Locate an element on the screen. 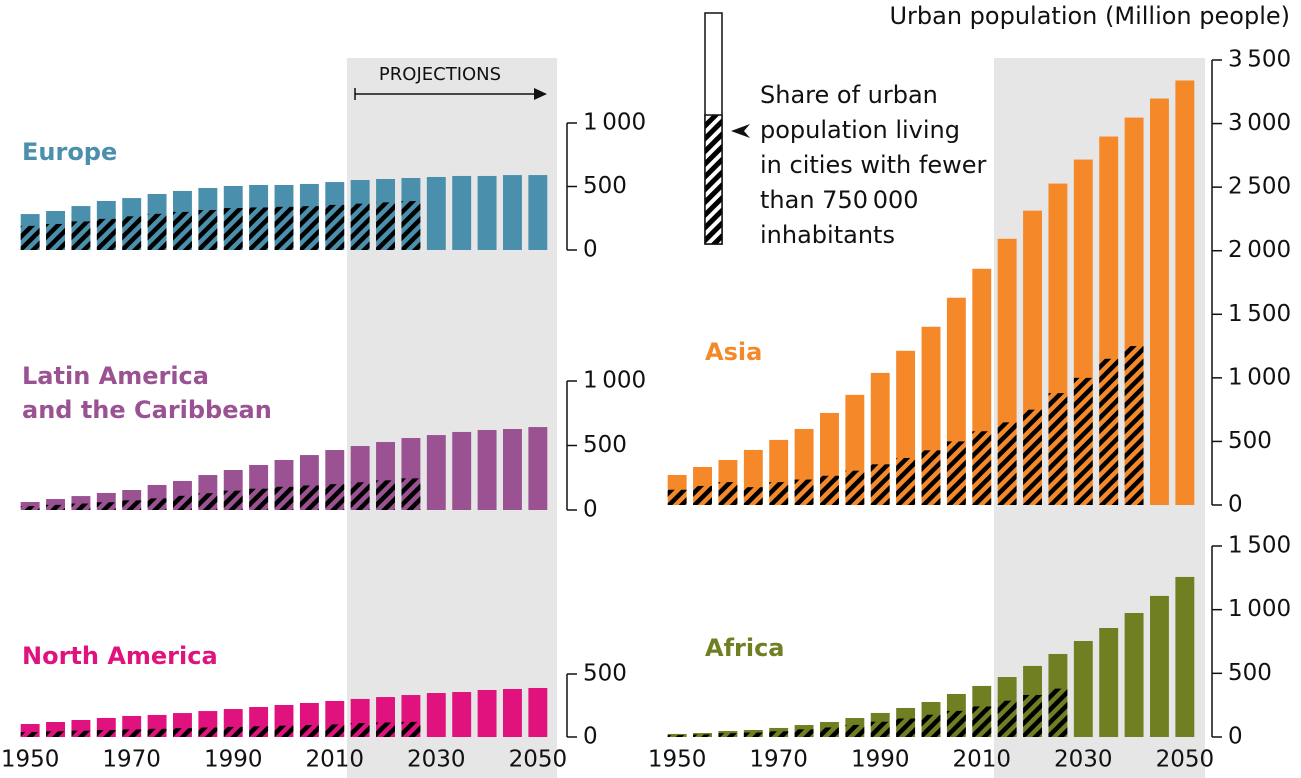 This screenshot has height=778, width=1301. y-tick-label: 2 000 is located at coordinates (1259, 250).